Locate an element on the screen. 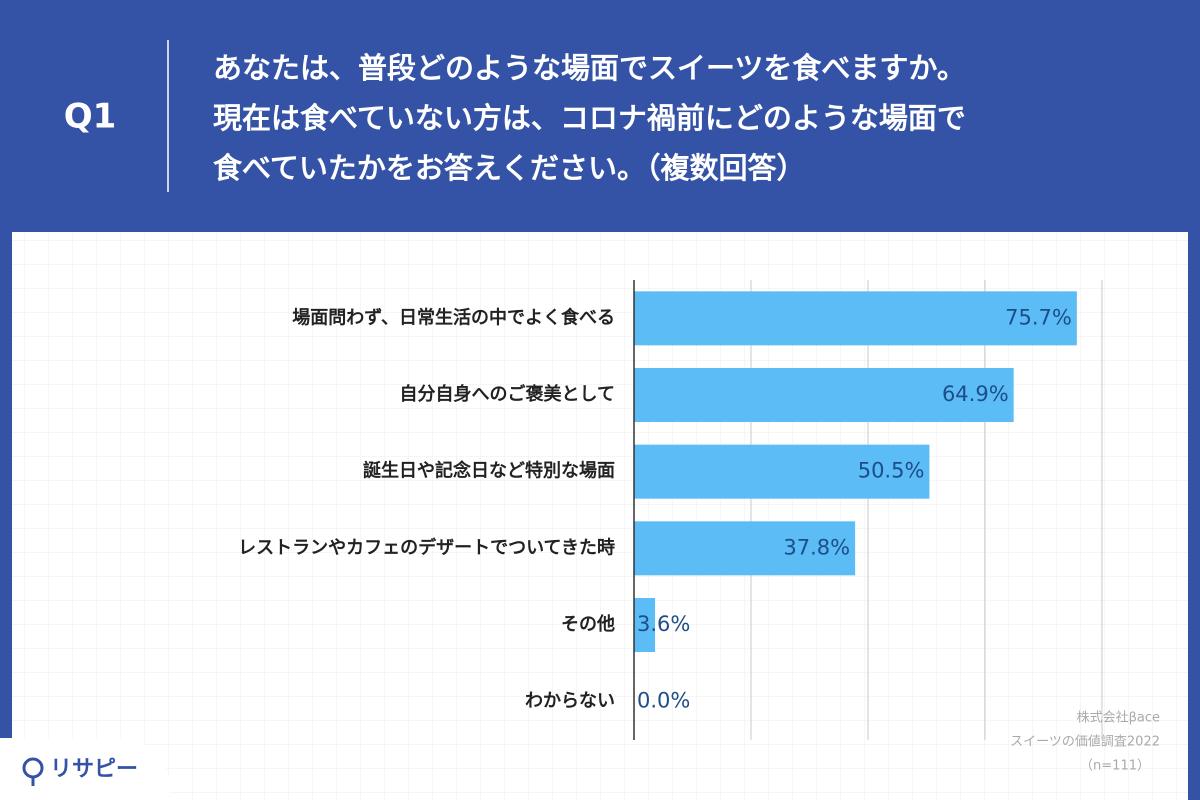 This screenshot has width=1200, height=800. value-label: 50.5% is located at coordinates (891, 471).